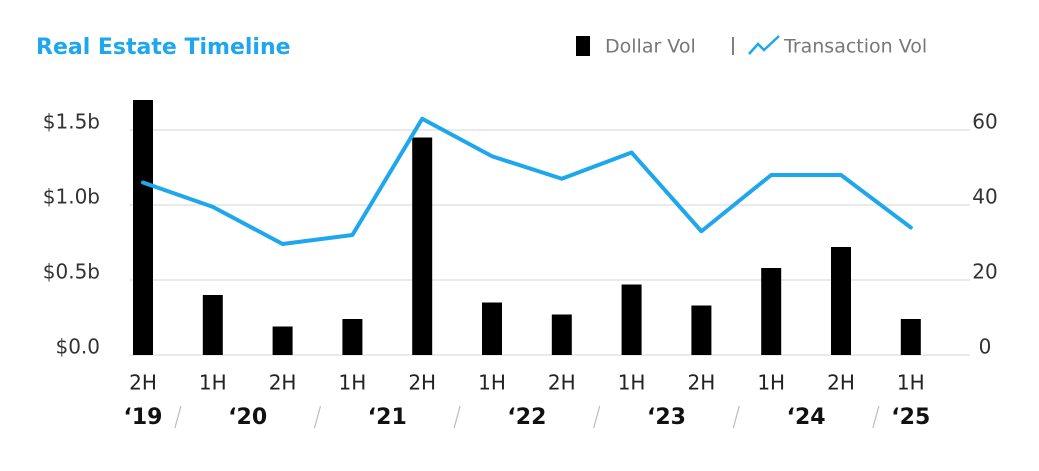 The image size is (1039, 471). What do you see at coordinates (910, 417) in the screenshot?
I see `year-label: ‘25` at bounding box center [910, 417].